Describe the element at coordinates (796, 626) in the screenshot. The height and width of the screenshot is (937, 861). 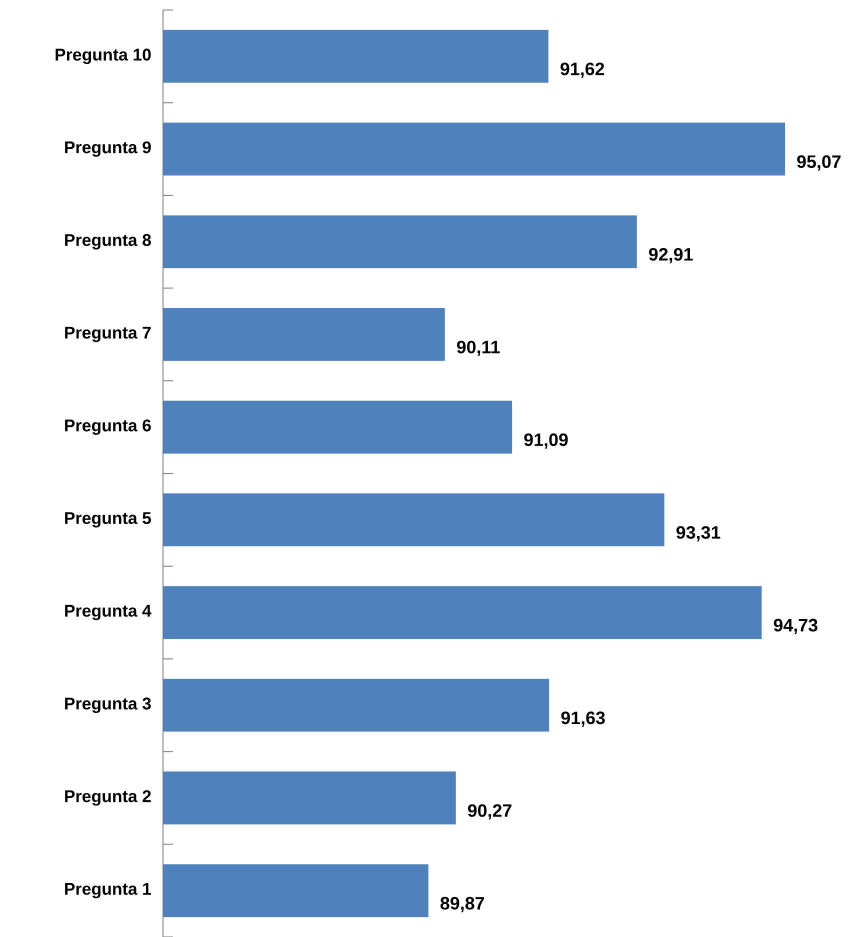
I see `data-label: 94,73` at that location.